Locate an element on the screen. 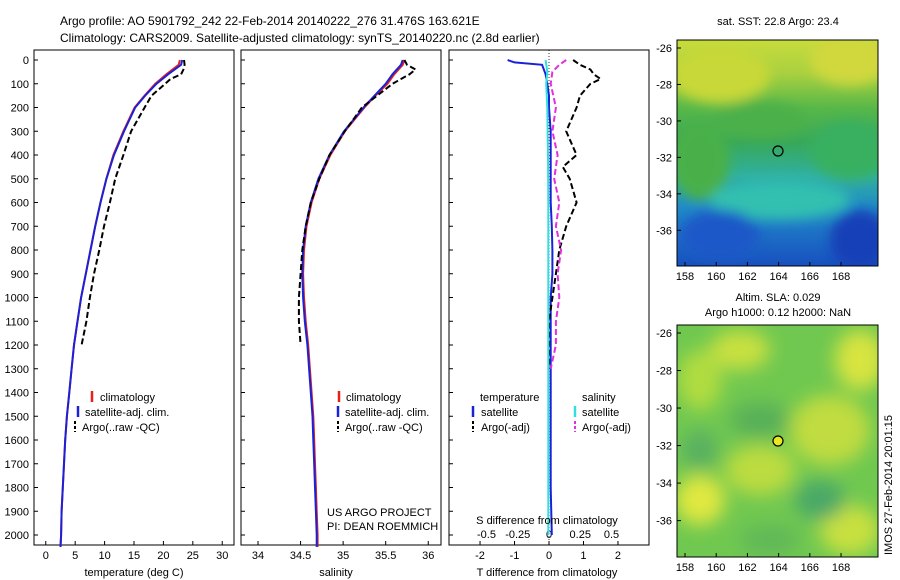  sst-y-tick-label: -26 is located at coordinates (664, 49).